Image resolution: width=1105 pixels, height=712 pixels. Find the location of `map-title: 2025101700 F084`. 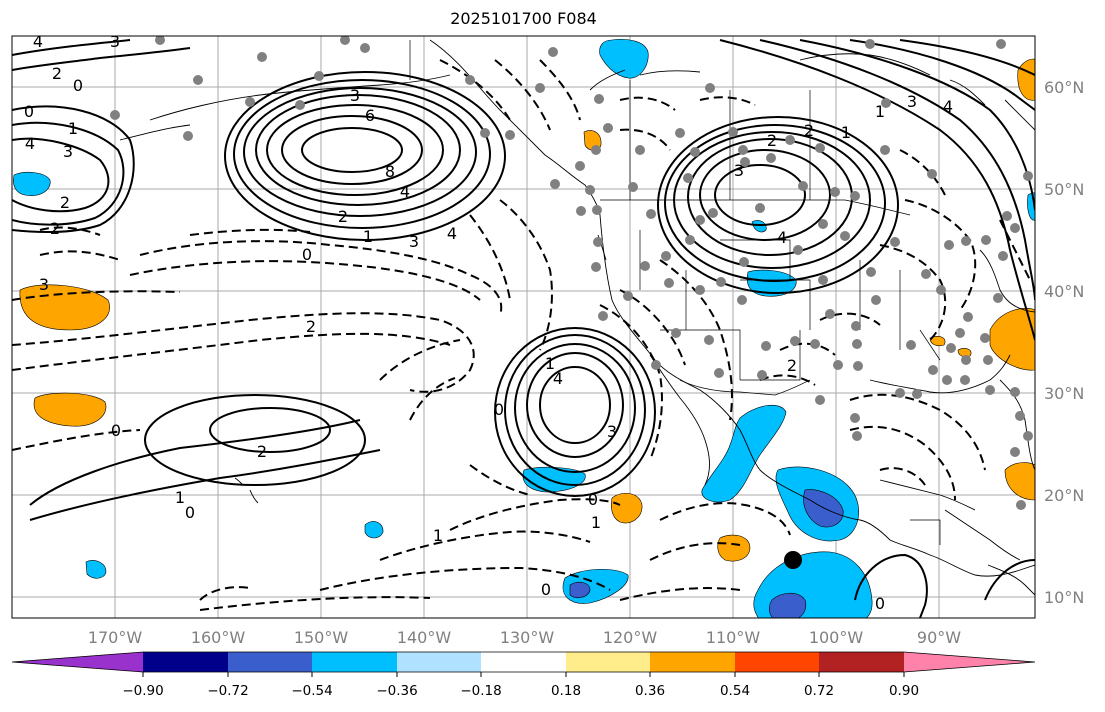

map-title: 2025101700 F084 is located at coordinates (523, 18).